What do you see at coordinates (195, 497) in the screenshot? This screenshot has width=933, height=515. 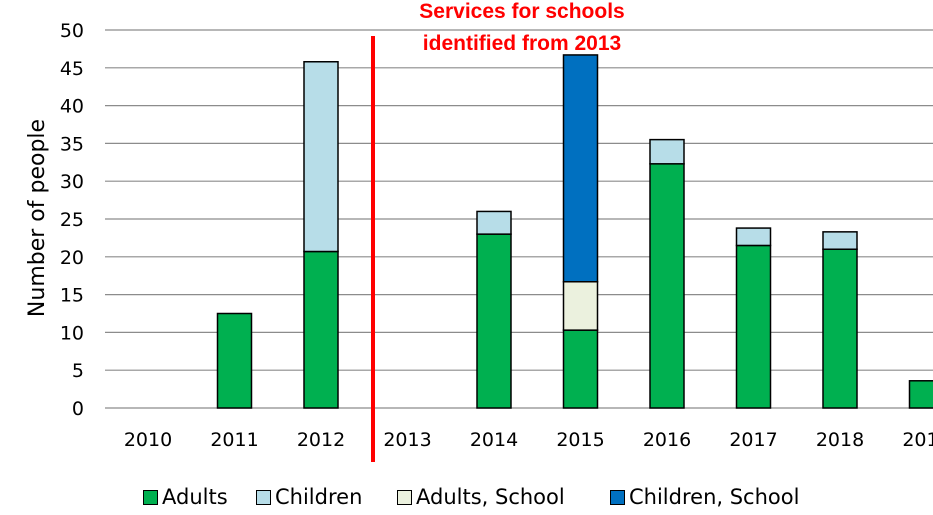 I see `legend-label-adults: Adults` at bounding box center [195, 497].